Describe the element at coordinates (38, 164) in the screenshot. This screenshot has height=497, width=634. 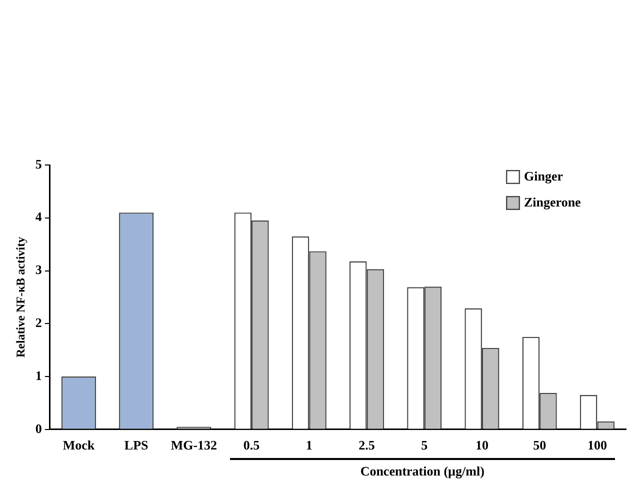
I see `y-tick-label: 5` at that location.